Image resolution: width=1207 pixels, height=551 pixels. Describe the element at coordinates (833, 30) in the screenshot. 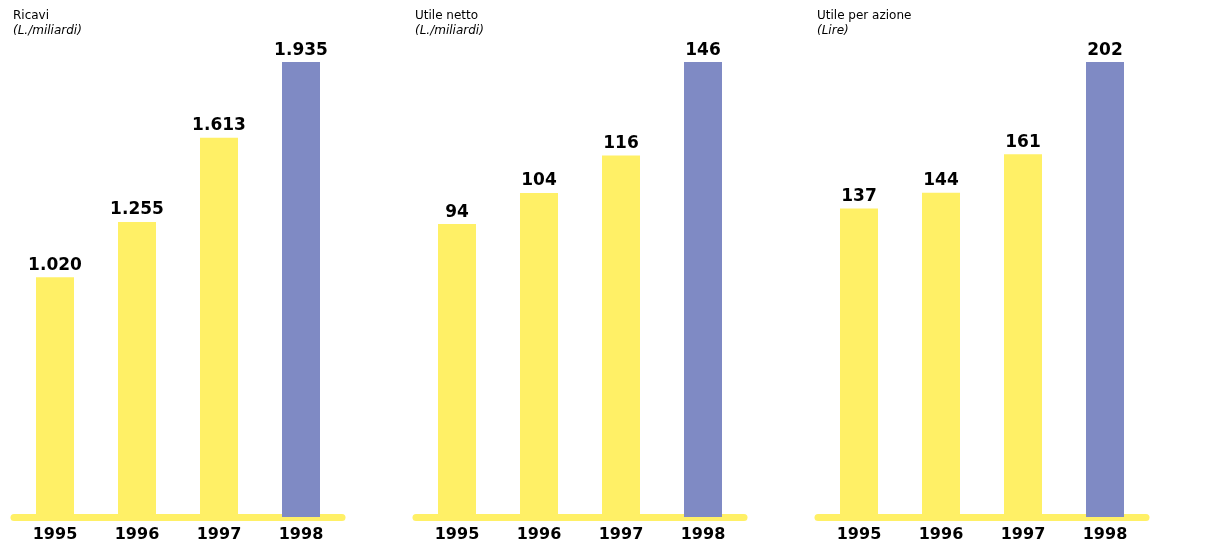

I see `chart-subtitle: (Lire)` at that location.